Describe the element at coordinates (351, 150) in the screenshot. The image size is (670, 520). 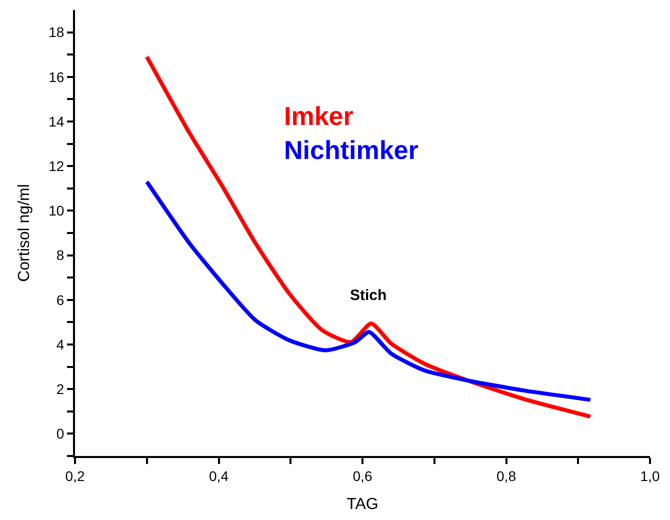
I see `text: Nichtimker` at that location.